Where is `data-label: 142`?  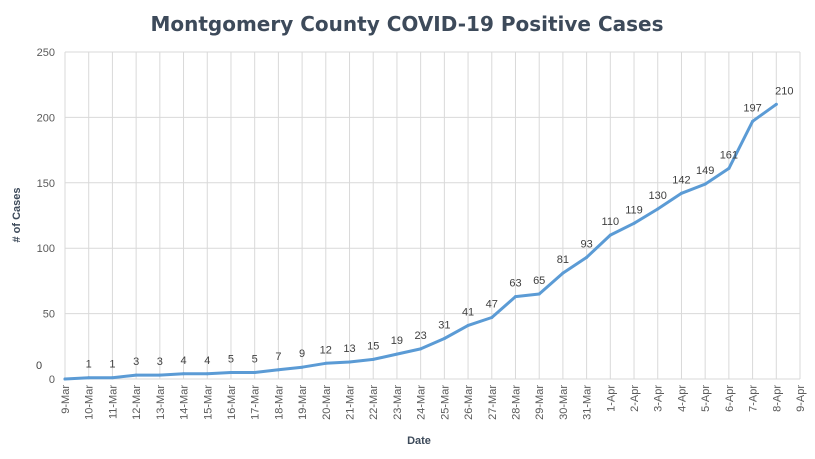
data-label: 142 is located at coordinates (681, 180).